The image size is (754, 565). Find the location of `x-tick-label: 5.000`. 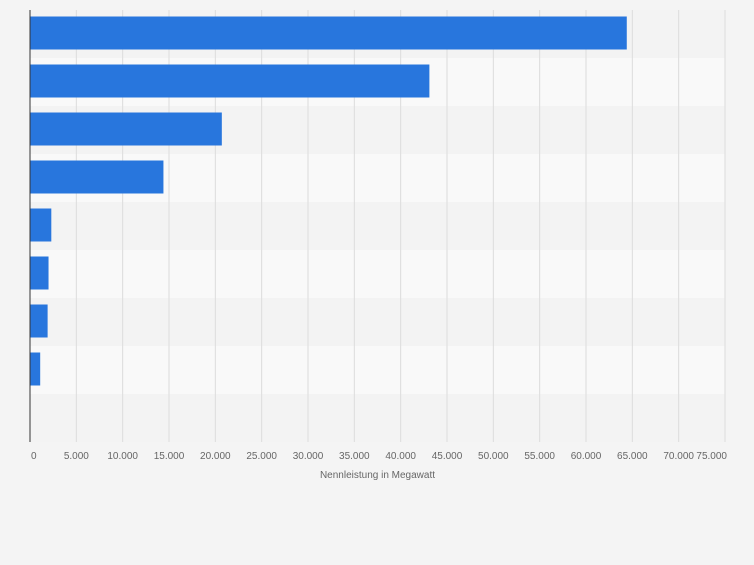

x-tick-label: 5.000 is located at coordinates (76, 456).